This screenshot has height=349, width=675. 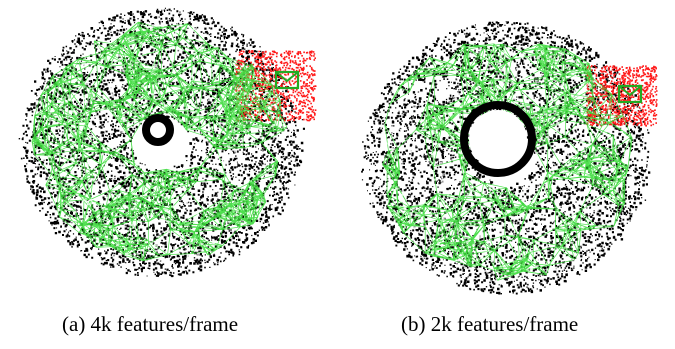 I want to click on subfigure-b-caption: (b) 2k features/frame, so click(x=490, y=324).